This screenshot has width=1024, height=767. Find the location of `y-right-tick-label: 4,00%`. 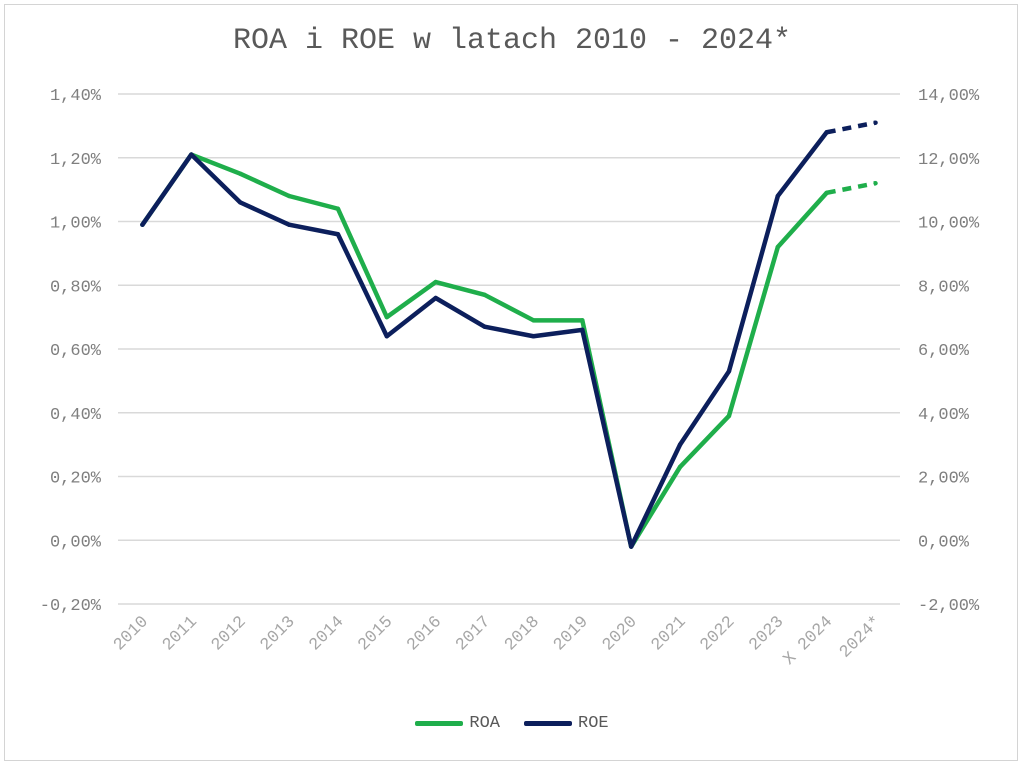

y-right-tick-label: 4,00% is located at coordinates (944, 415).